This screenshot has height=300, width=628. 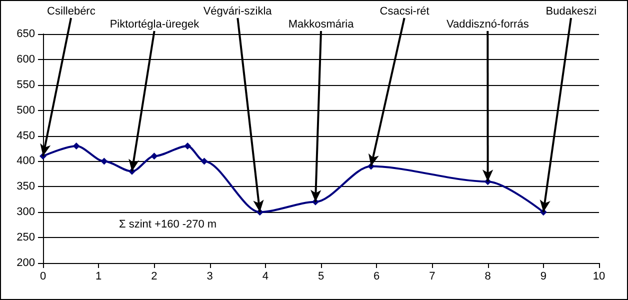 What do you see at coordinates (168, 224) in the screenshot?
I see `annotation: Σ szint +160 -270 m` at bounding box center [168, 224].